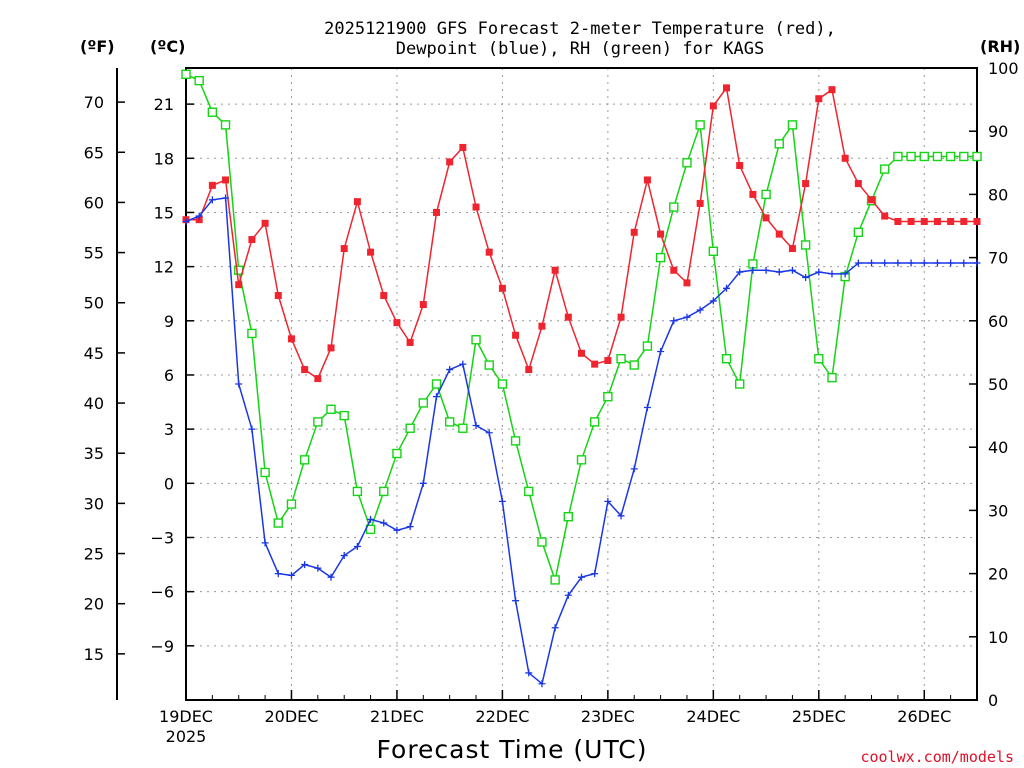 The width and height of the screenshot is (1024, 768). What do you see at coordinates (162, 537) in the screenshot?
I see `celsius-tick-label: −3` at bounding box center [162, 537].